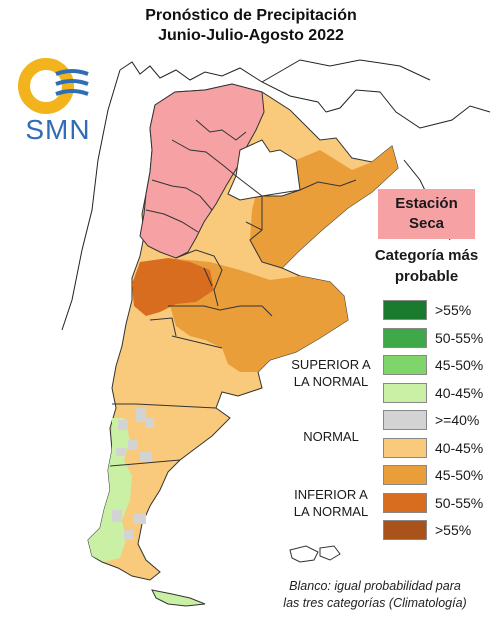  Describe the element at coordinates (426, 266) in the screenshot. I see `legend-heading: Categoría más probable` at that location.